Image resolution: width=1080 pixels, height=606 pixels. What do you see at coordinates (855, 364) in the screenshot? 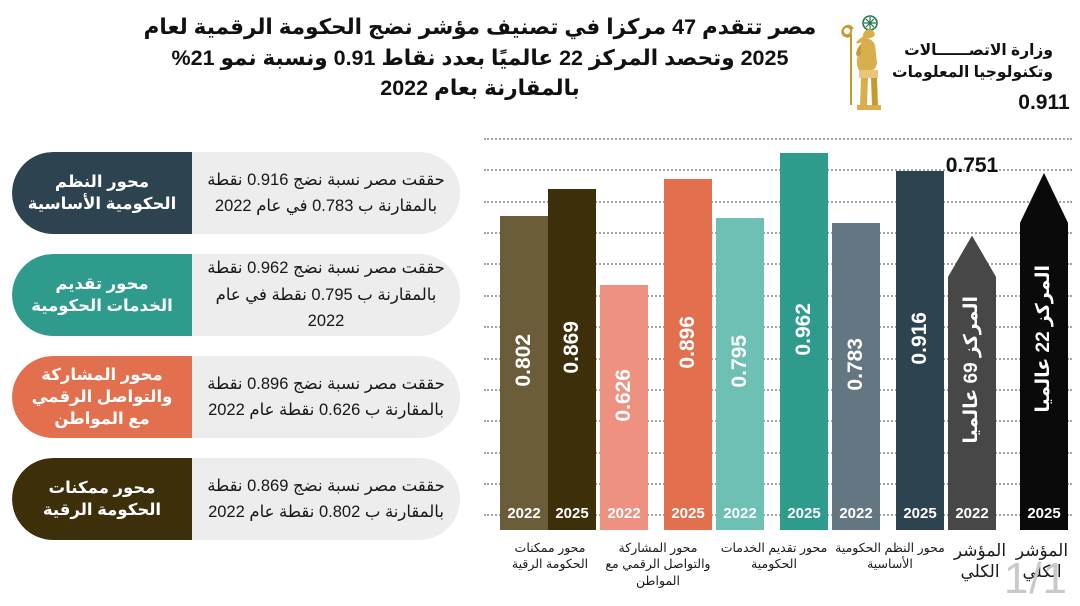
I see `bar-value-label: 0.783` at bounding box center [855, 364].